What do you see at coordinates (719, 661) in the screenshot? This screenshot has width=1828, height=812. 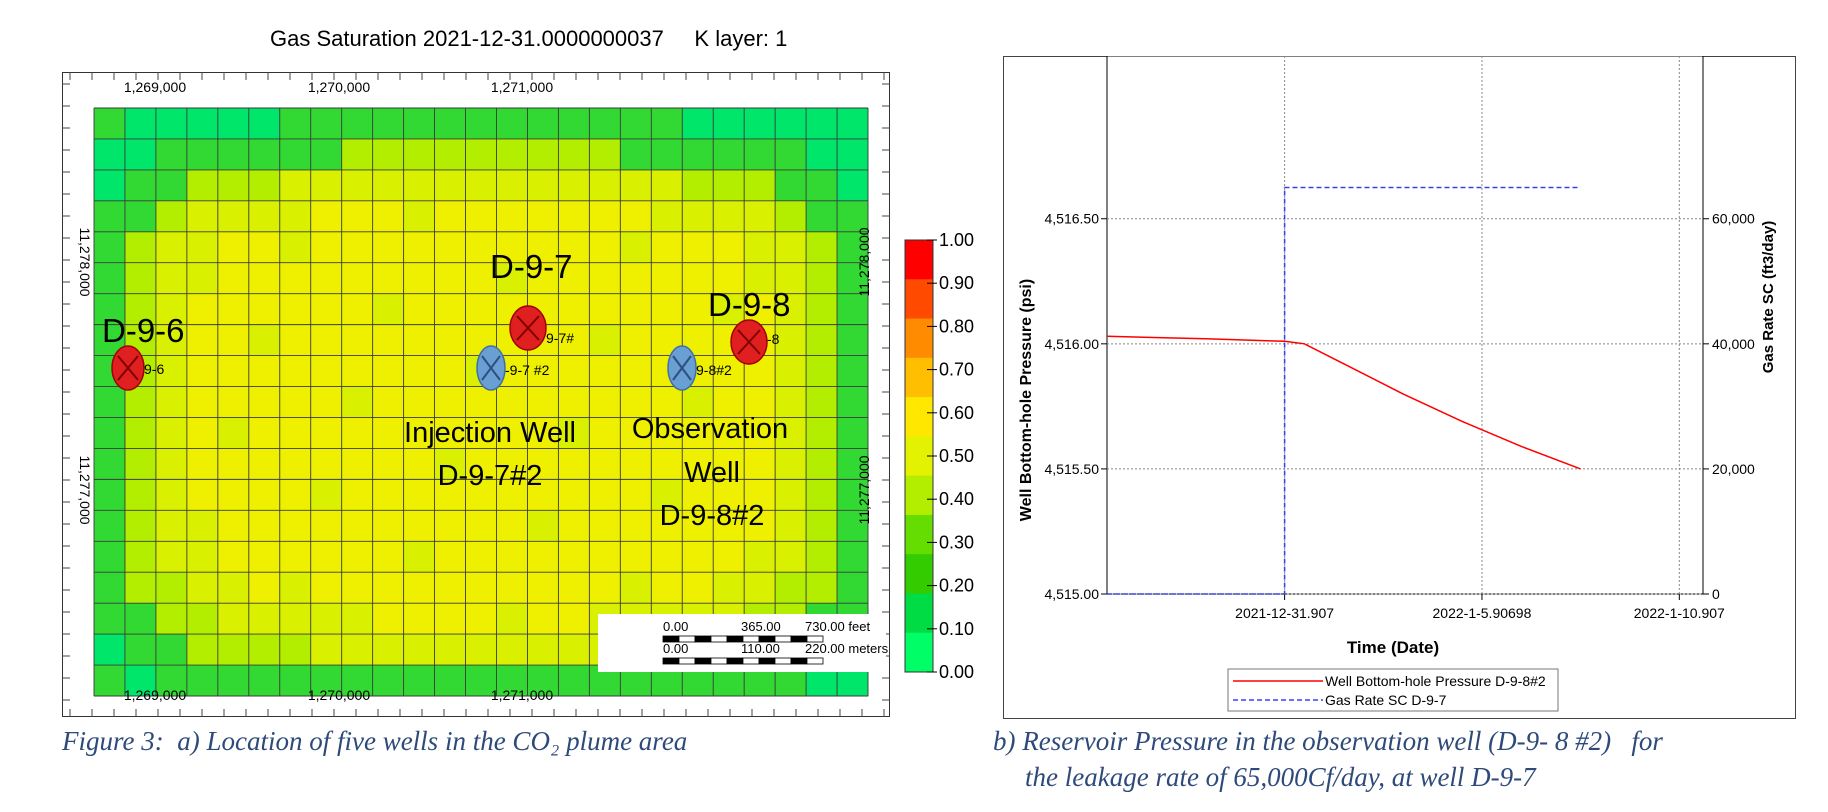 I see `scale-segment` at bounding box center [719, 661].